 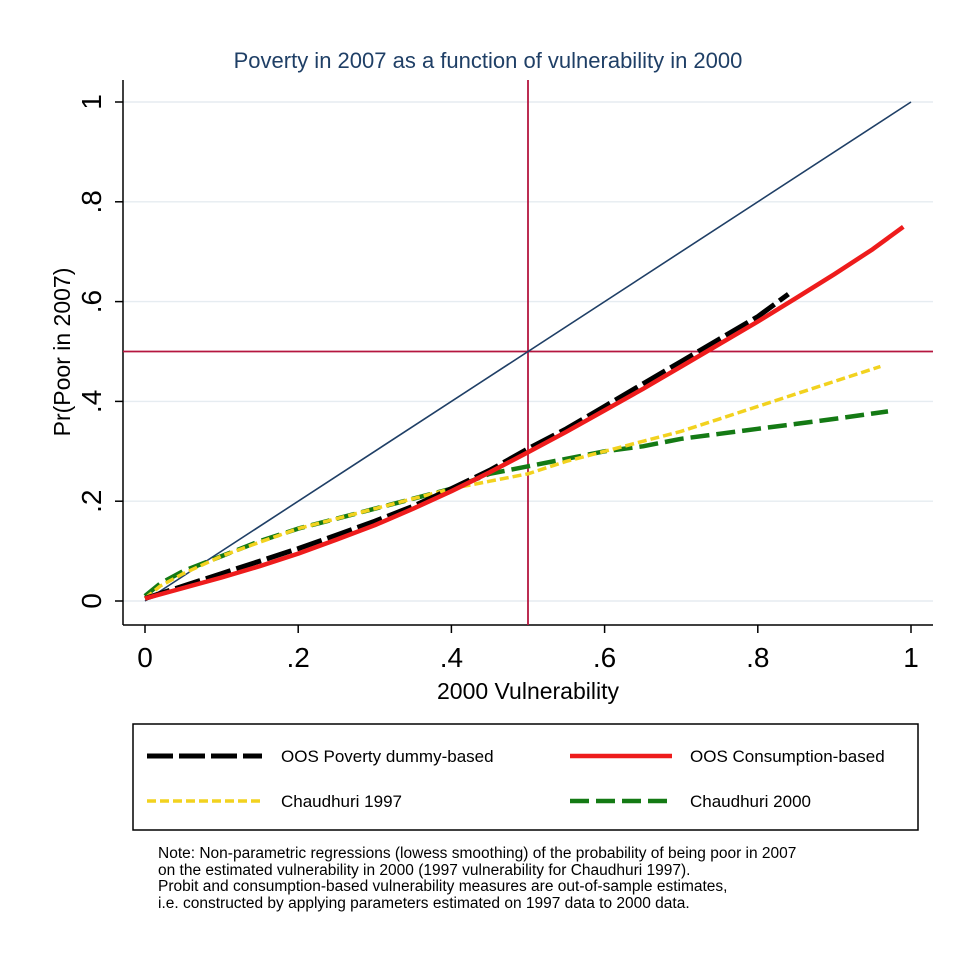 I want to click on x-tick-label: 0, so click(x=145, y=657).